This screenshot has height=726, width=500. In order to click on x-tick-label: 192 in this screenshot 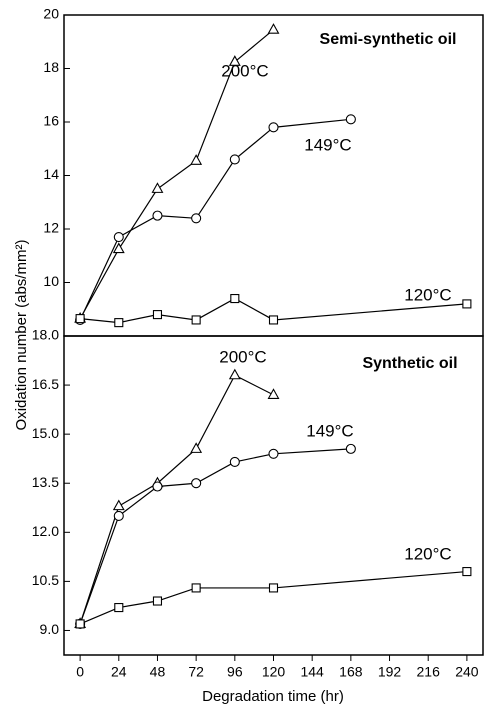, I will do `click(390, 672)`.